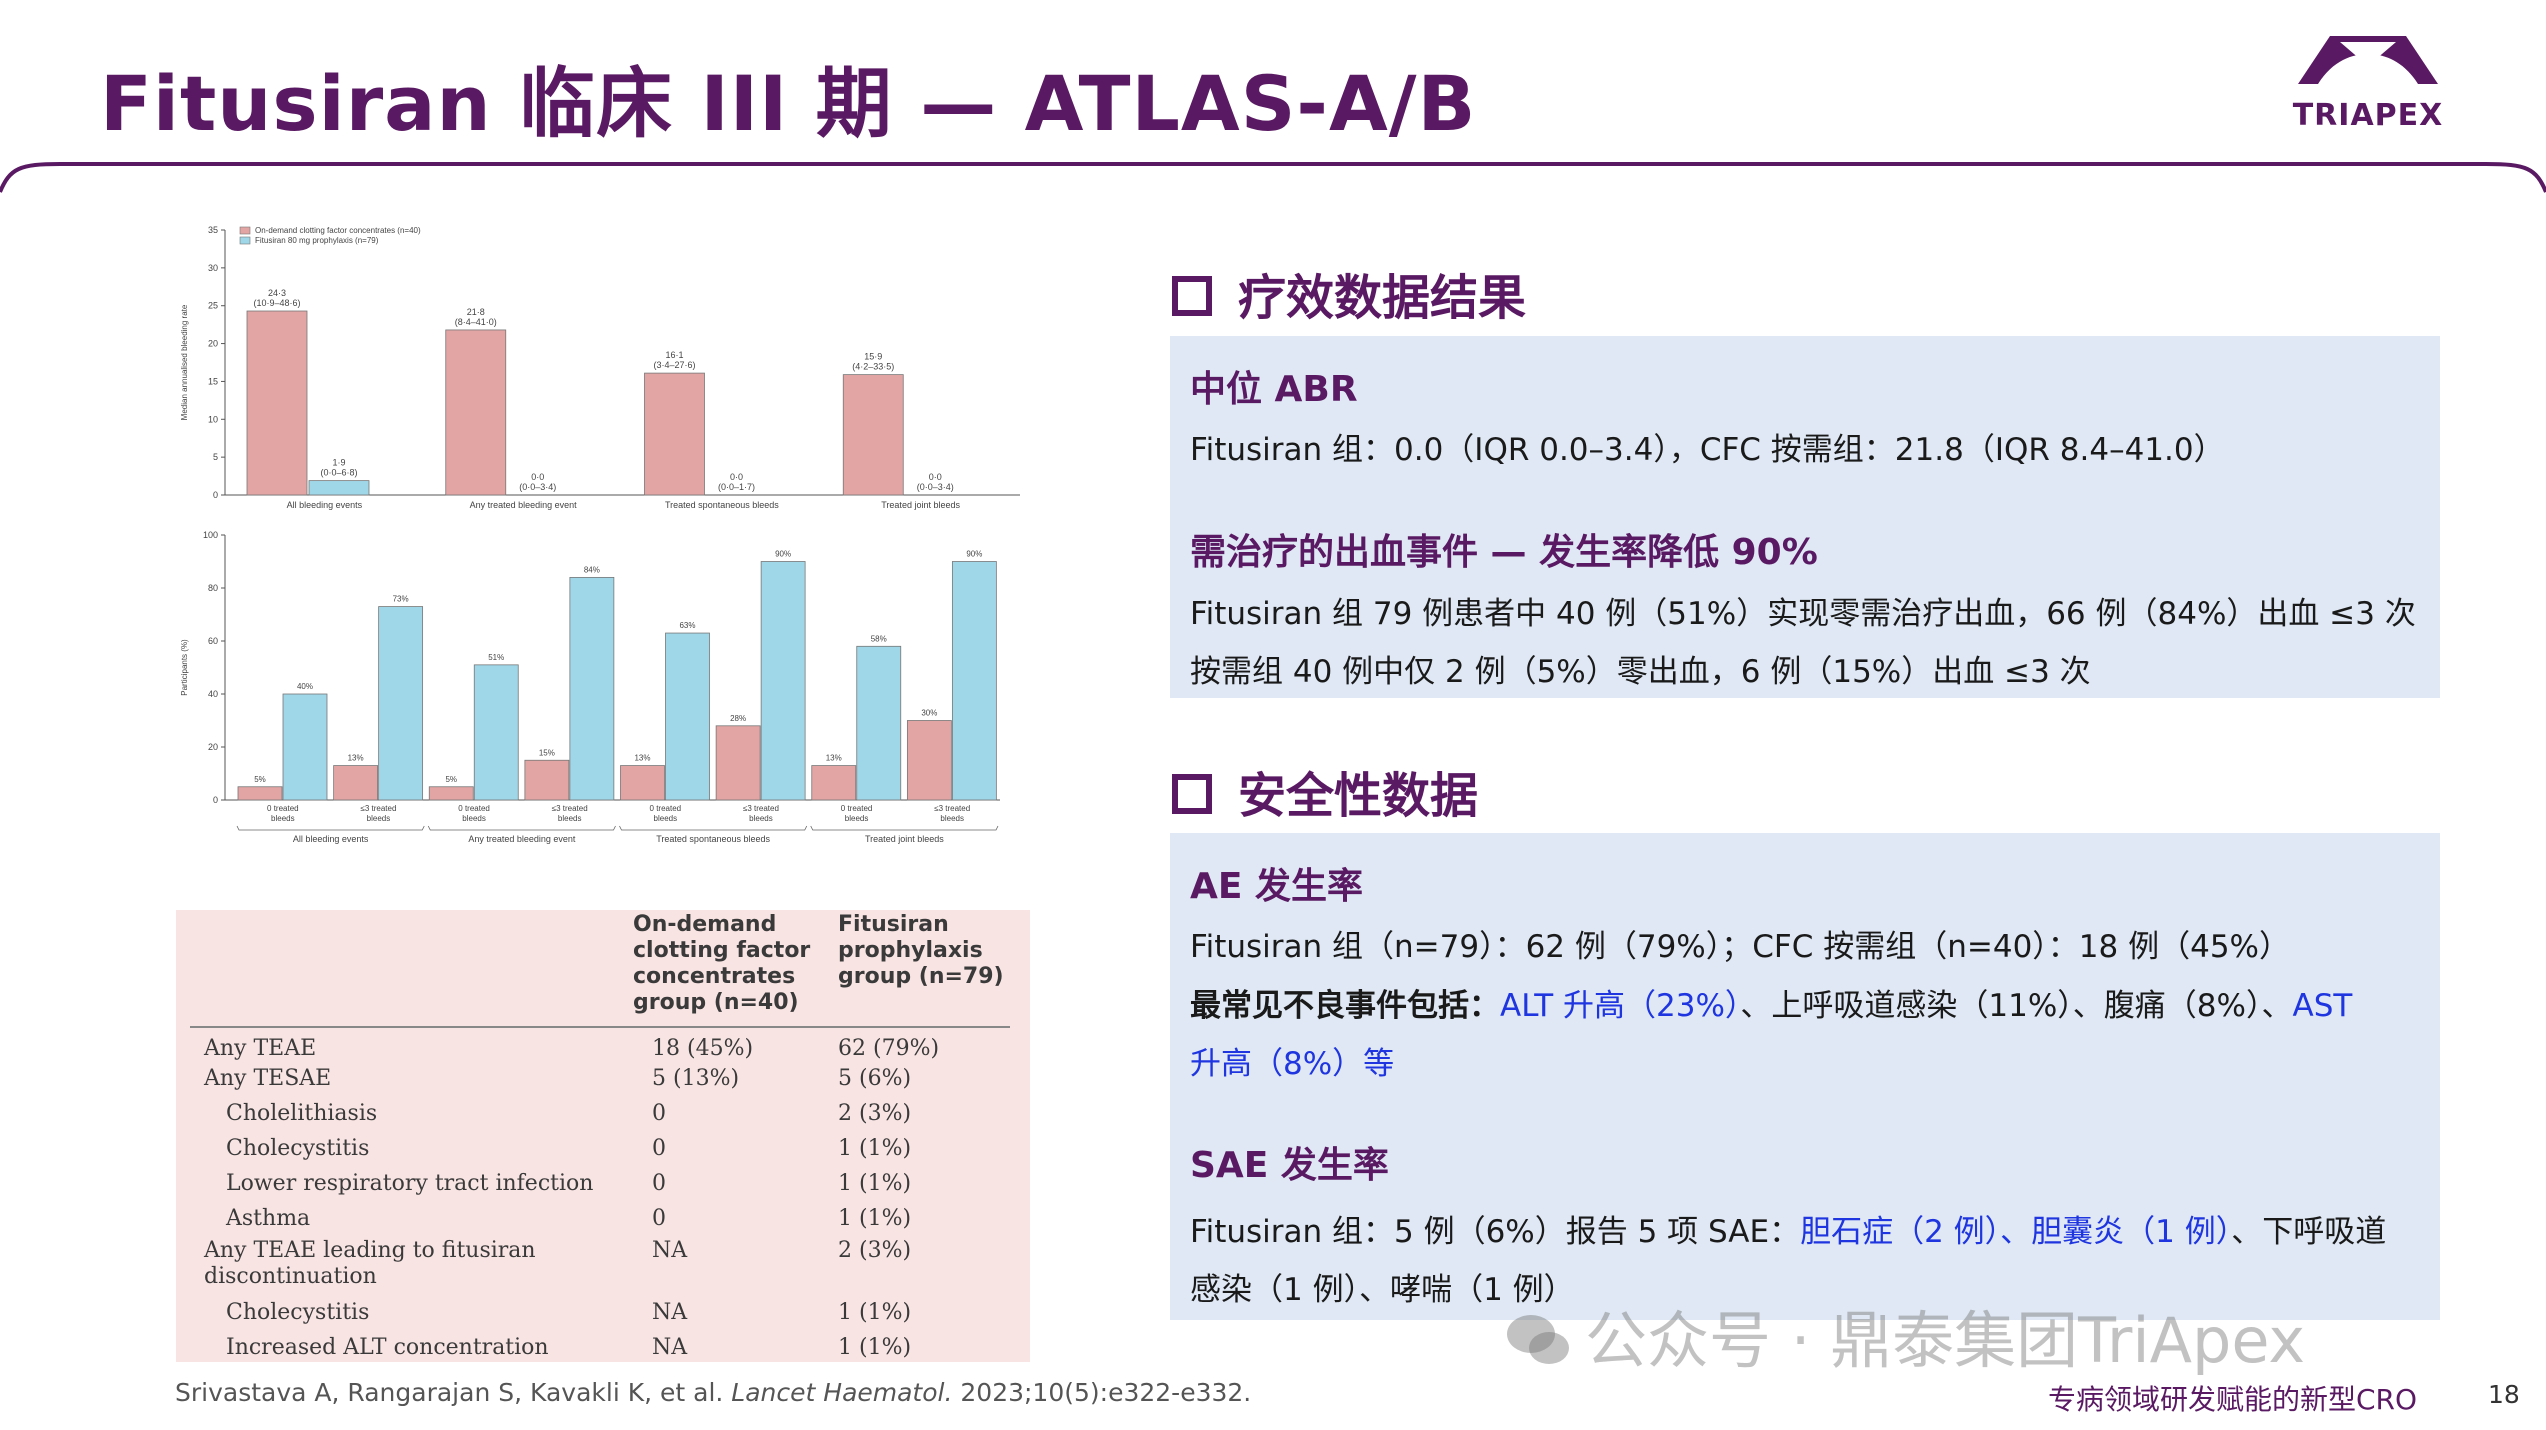  I want to click on bleed-line-2: 按需组 40 例中仅 2 例（5%）零出血，6 例（15%）出血 ≤3 次, so click(1640, 672).